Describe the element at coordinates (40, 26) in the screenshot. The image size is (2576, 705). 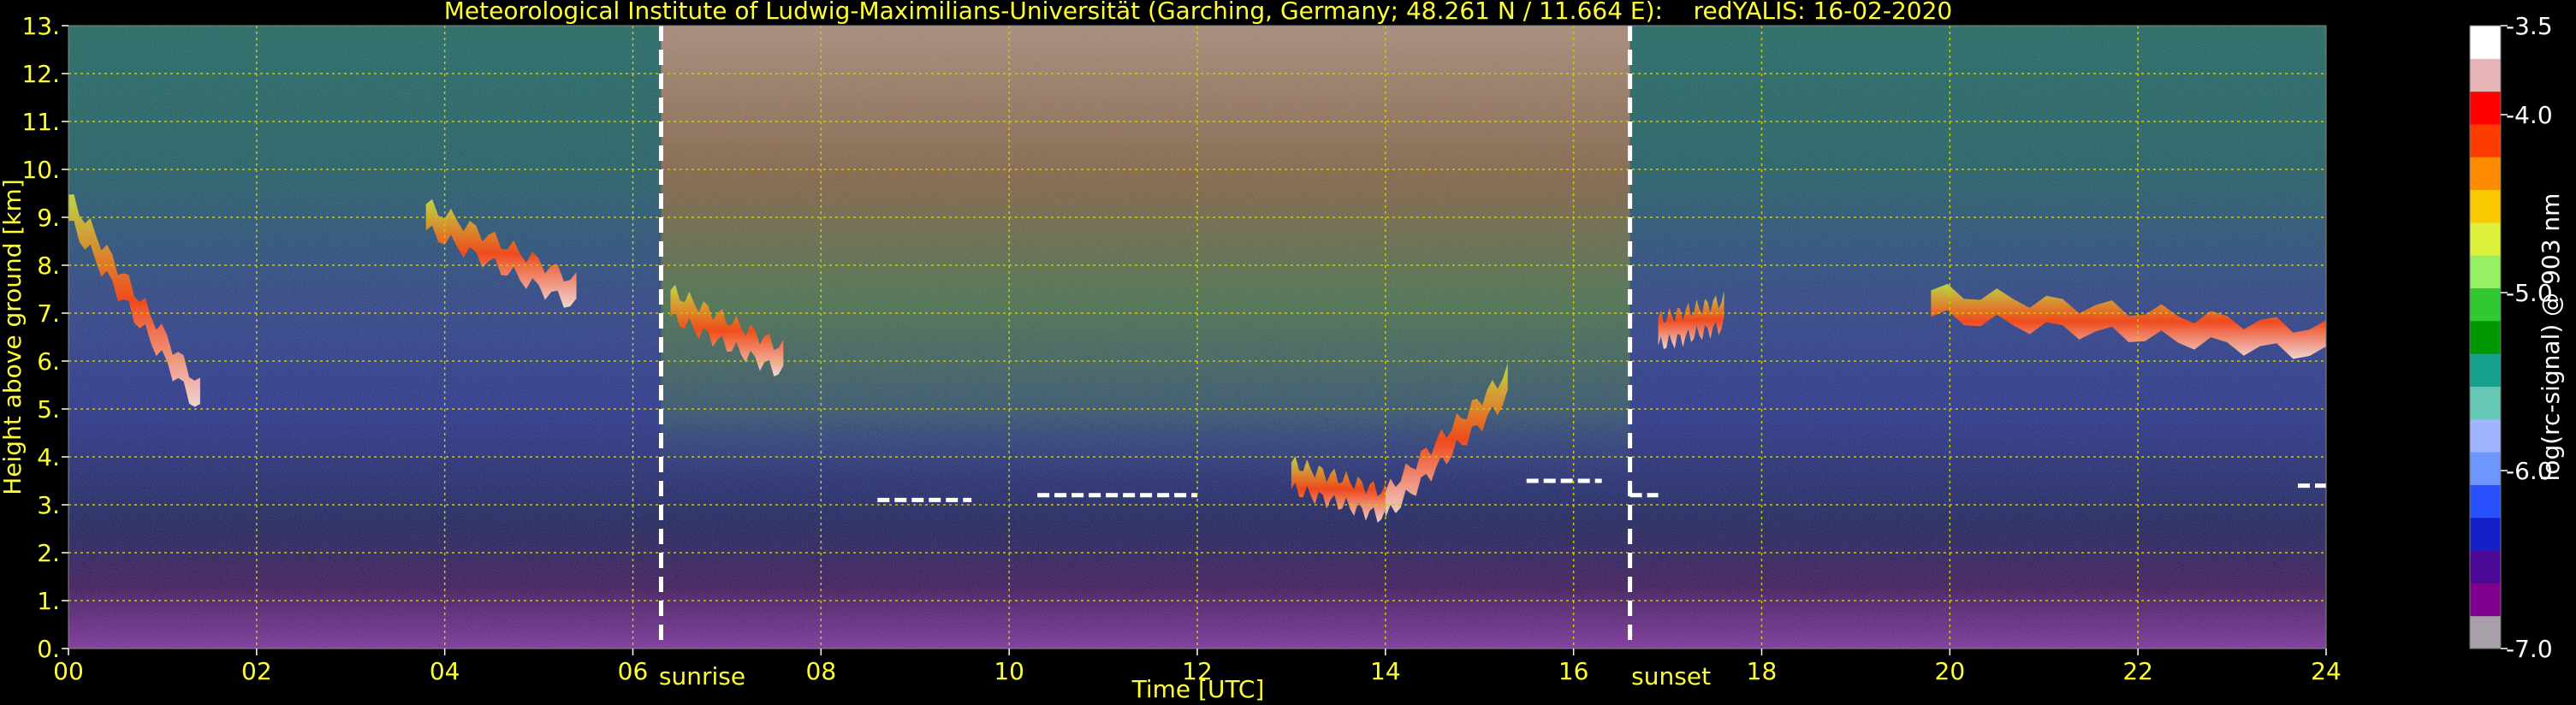
I see `y-tick-label: 13.` at that location.